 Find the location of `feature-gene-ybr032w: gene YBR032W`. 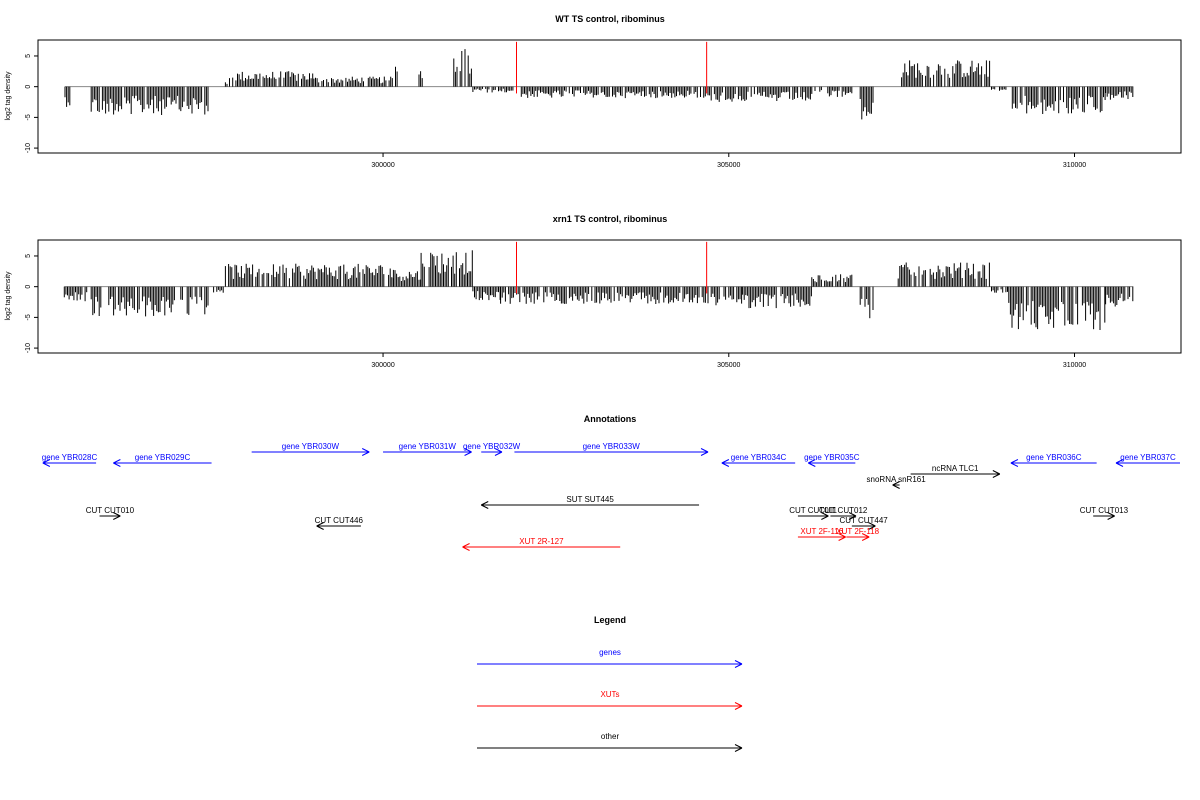

feature-gene-ybr032w: gene YBR032W is located at coordinates (492, 449).